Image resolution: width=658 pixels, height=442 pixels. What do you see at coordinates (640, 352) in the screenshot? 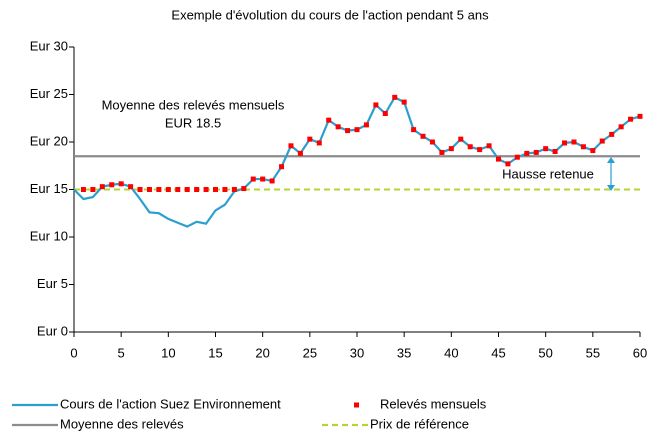
I see `x-tick-label: 60` at bounding box center [640, 352].